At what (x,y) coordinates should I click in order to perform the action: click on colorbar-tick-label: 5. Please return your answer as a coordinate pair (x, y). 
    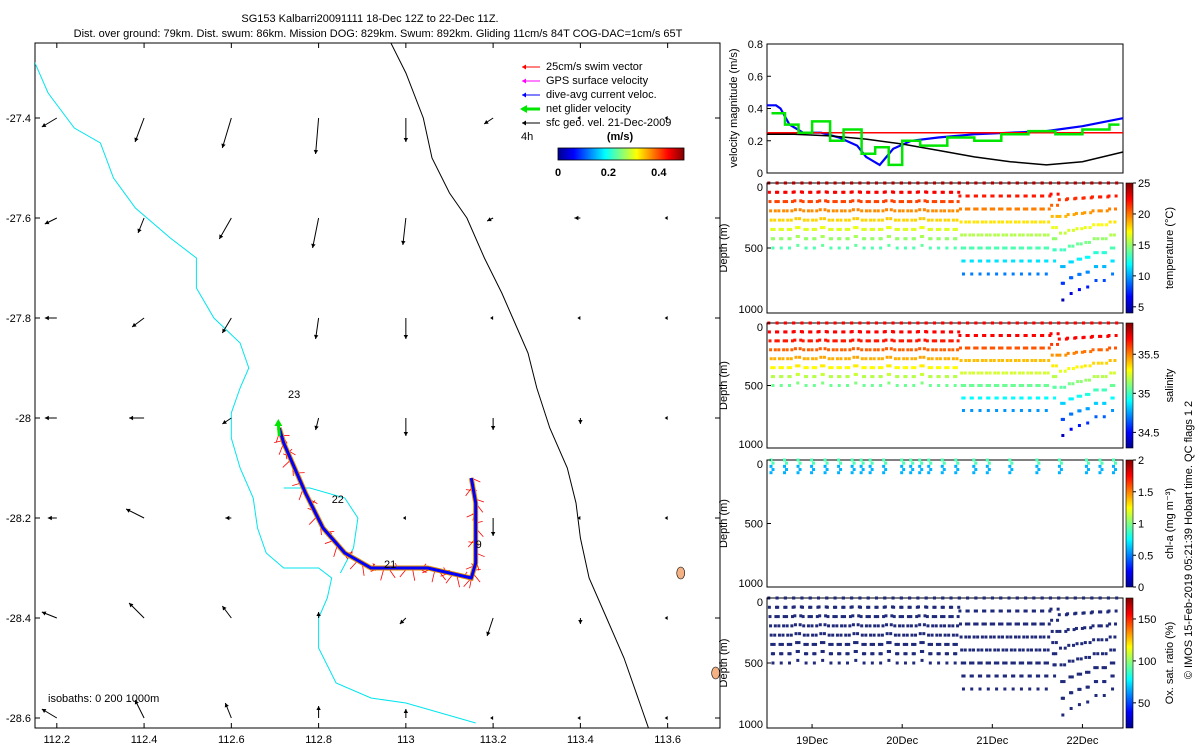
    Looking at the image, I should click on (1141, 308).